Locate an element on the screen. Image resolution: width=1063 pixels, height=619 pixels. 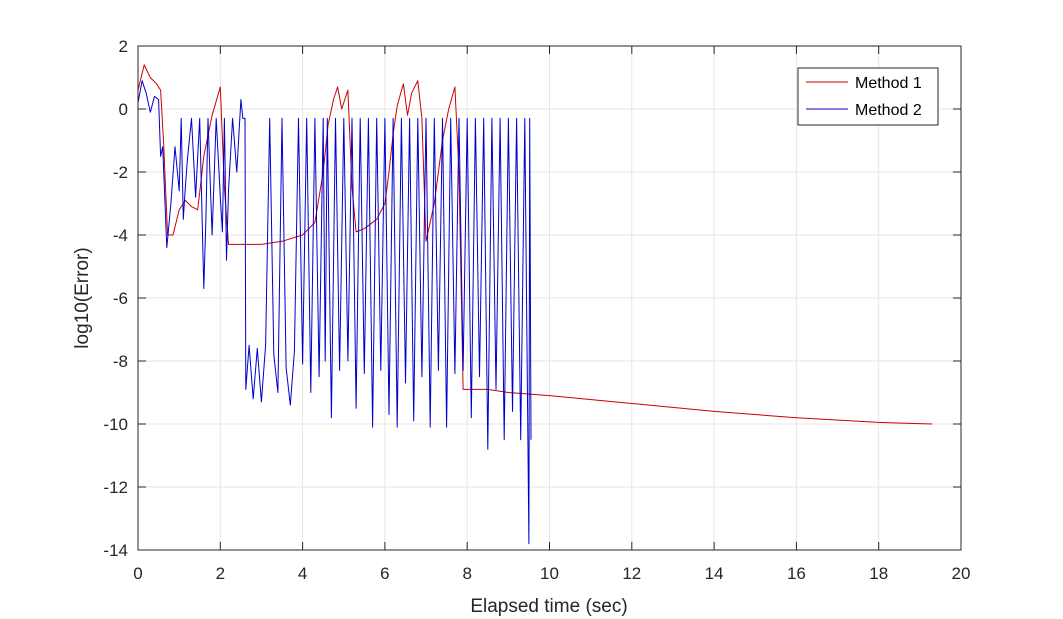
y-tick-label: -6 is located at coordinates (120, 298).